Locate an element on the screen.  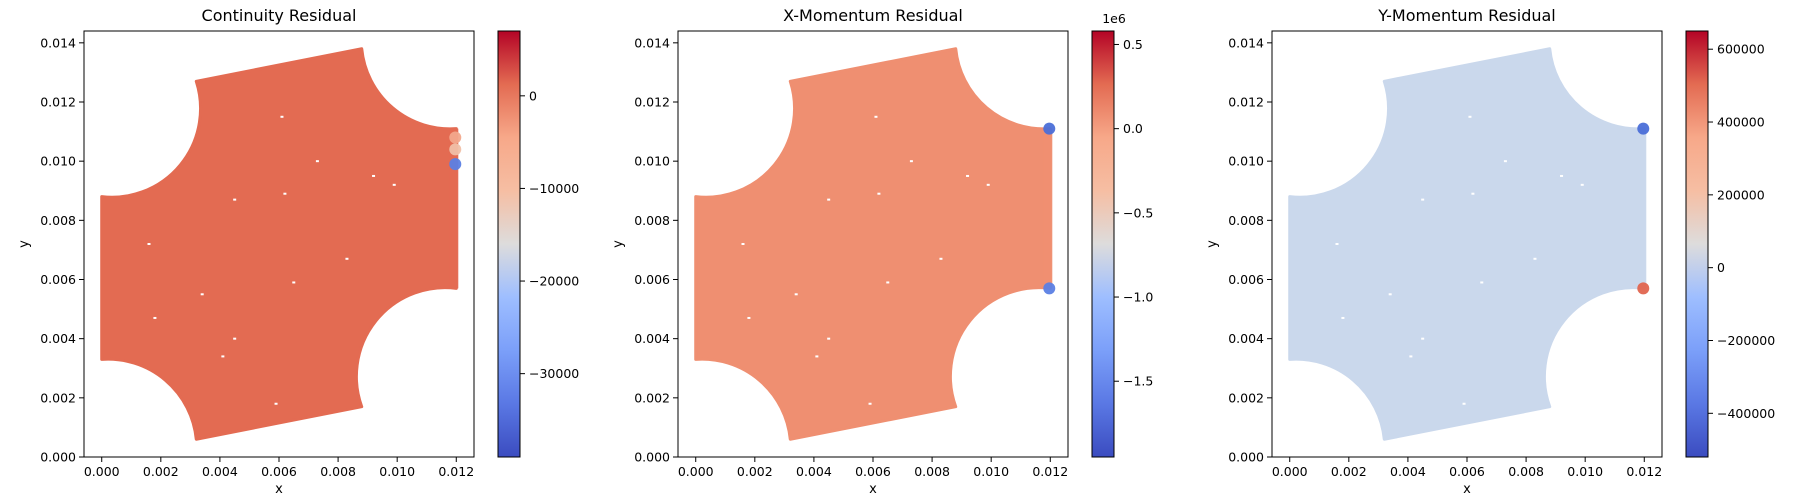
y-tick-label: 0.002 is located at coordinates (1246, 397).